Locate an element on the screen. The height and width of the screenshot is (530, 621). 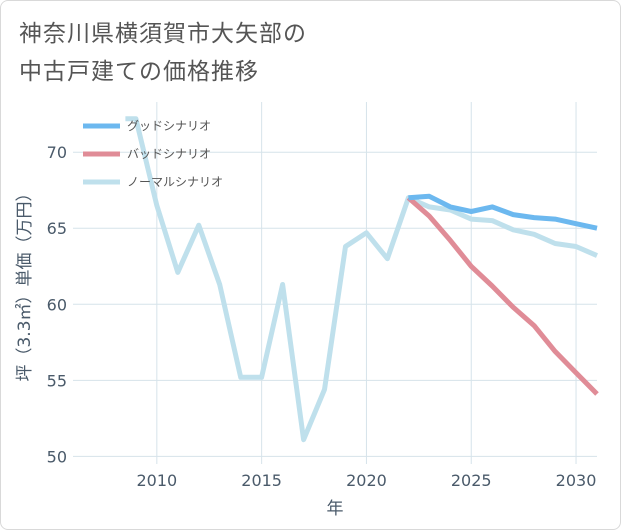
chart-title-line-1: 神奈川県横須賀市大矢部の is located at coordinates (163, 34).